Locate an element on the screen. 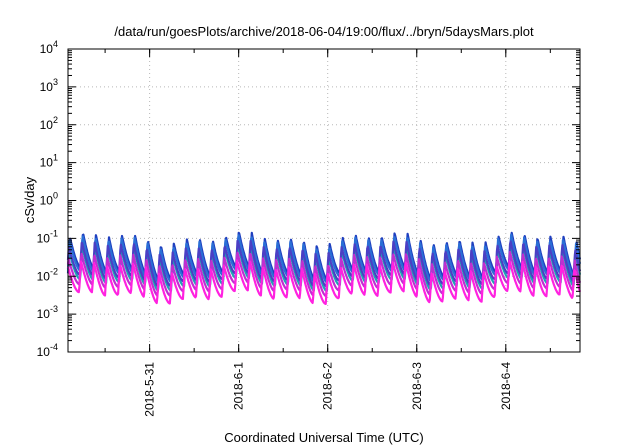  y-tick-label: 10⁻³ is located at coordinates (47, 312).